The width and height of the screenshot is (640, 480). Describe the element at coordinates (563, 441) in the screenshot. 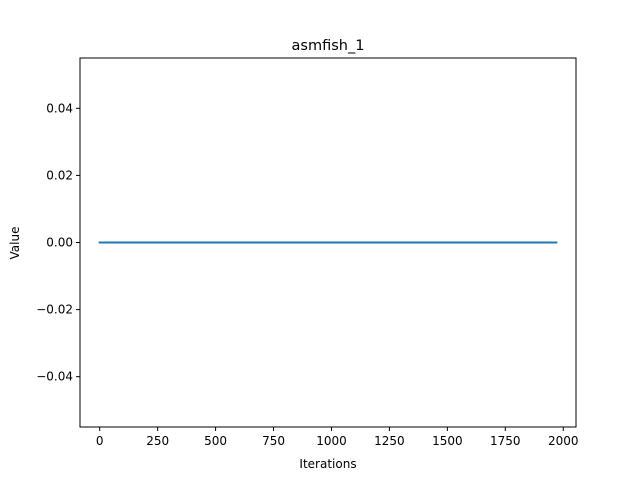

I see `x-tick-label: 2000` at that location.